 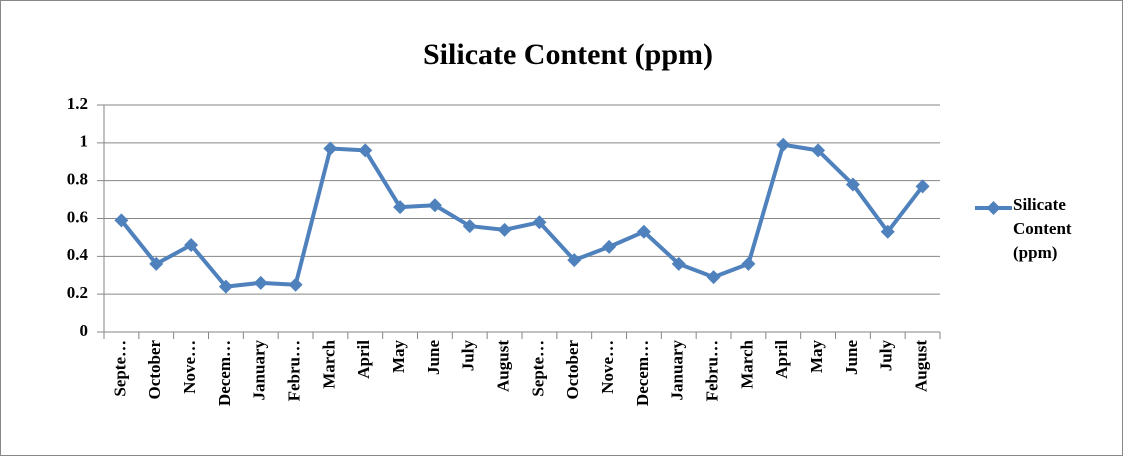 I want to click on y-tick-label: 0.4, so click(x=78, y=254).